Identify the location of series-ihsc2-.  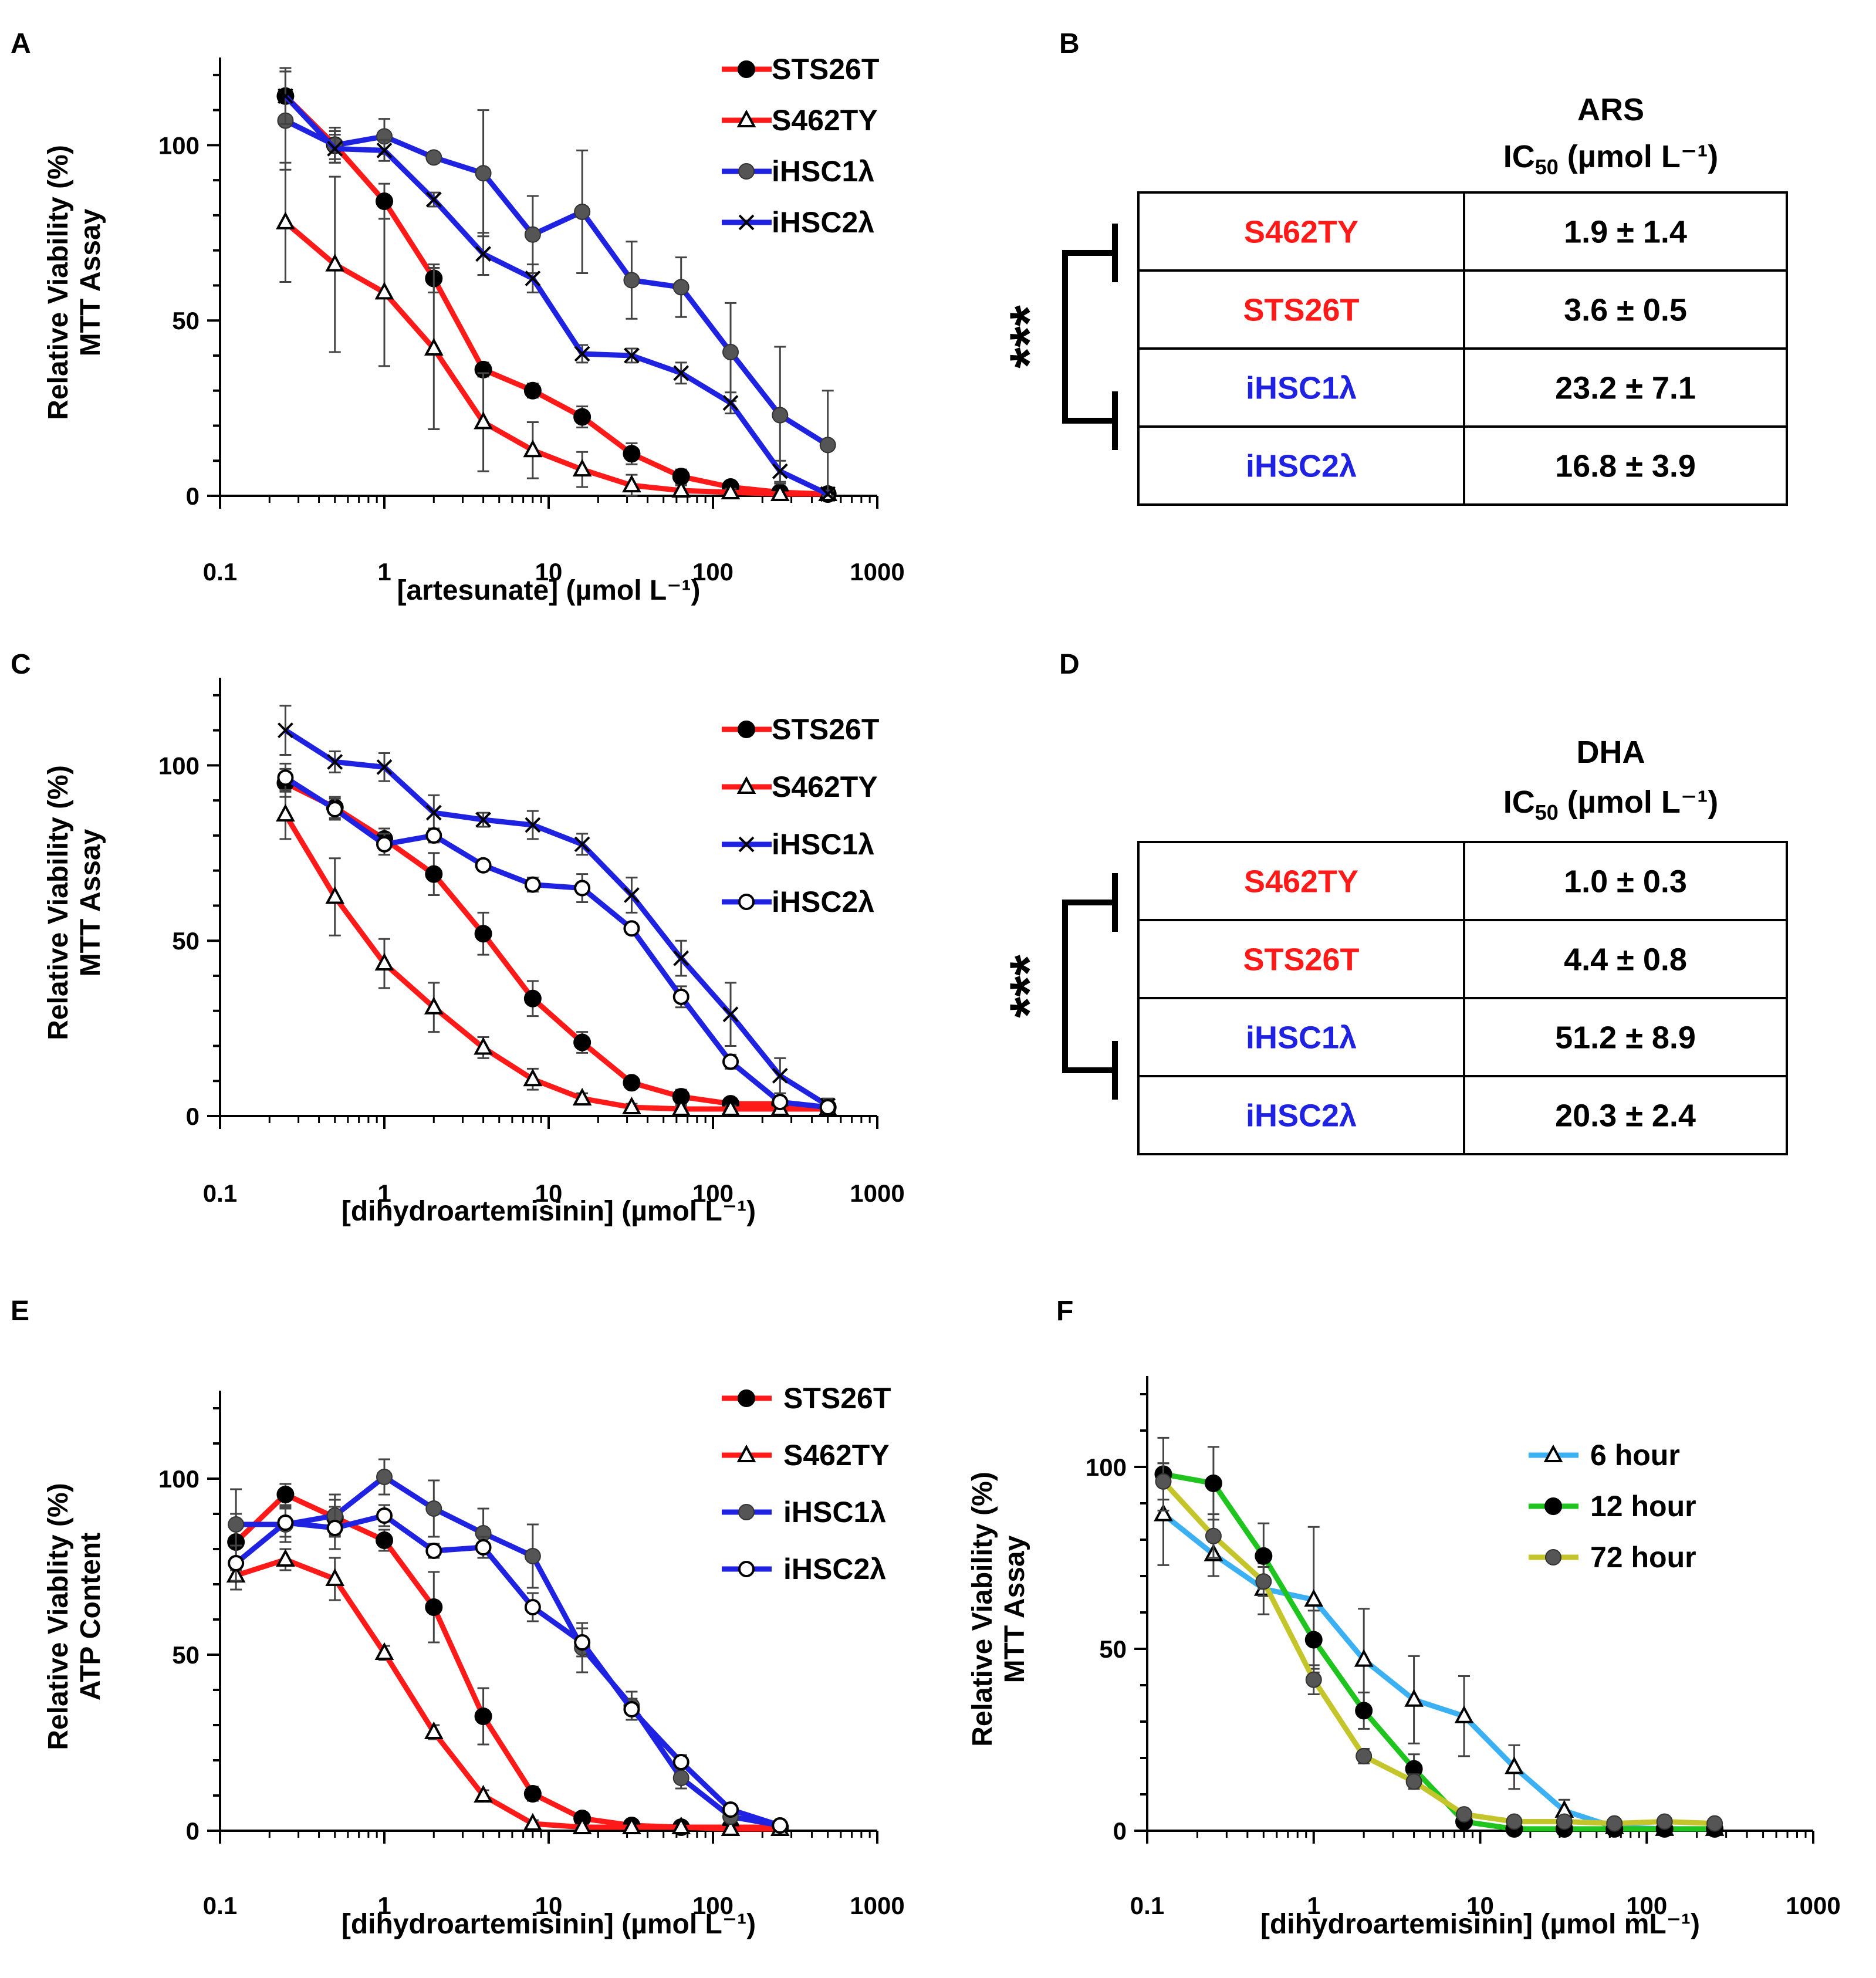
(557, 284).